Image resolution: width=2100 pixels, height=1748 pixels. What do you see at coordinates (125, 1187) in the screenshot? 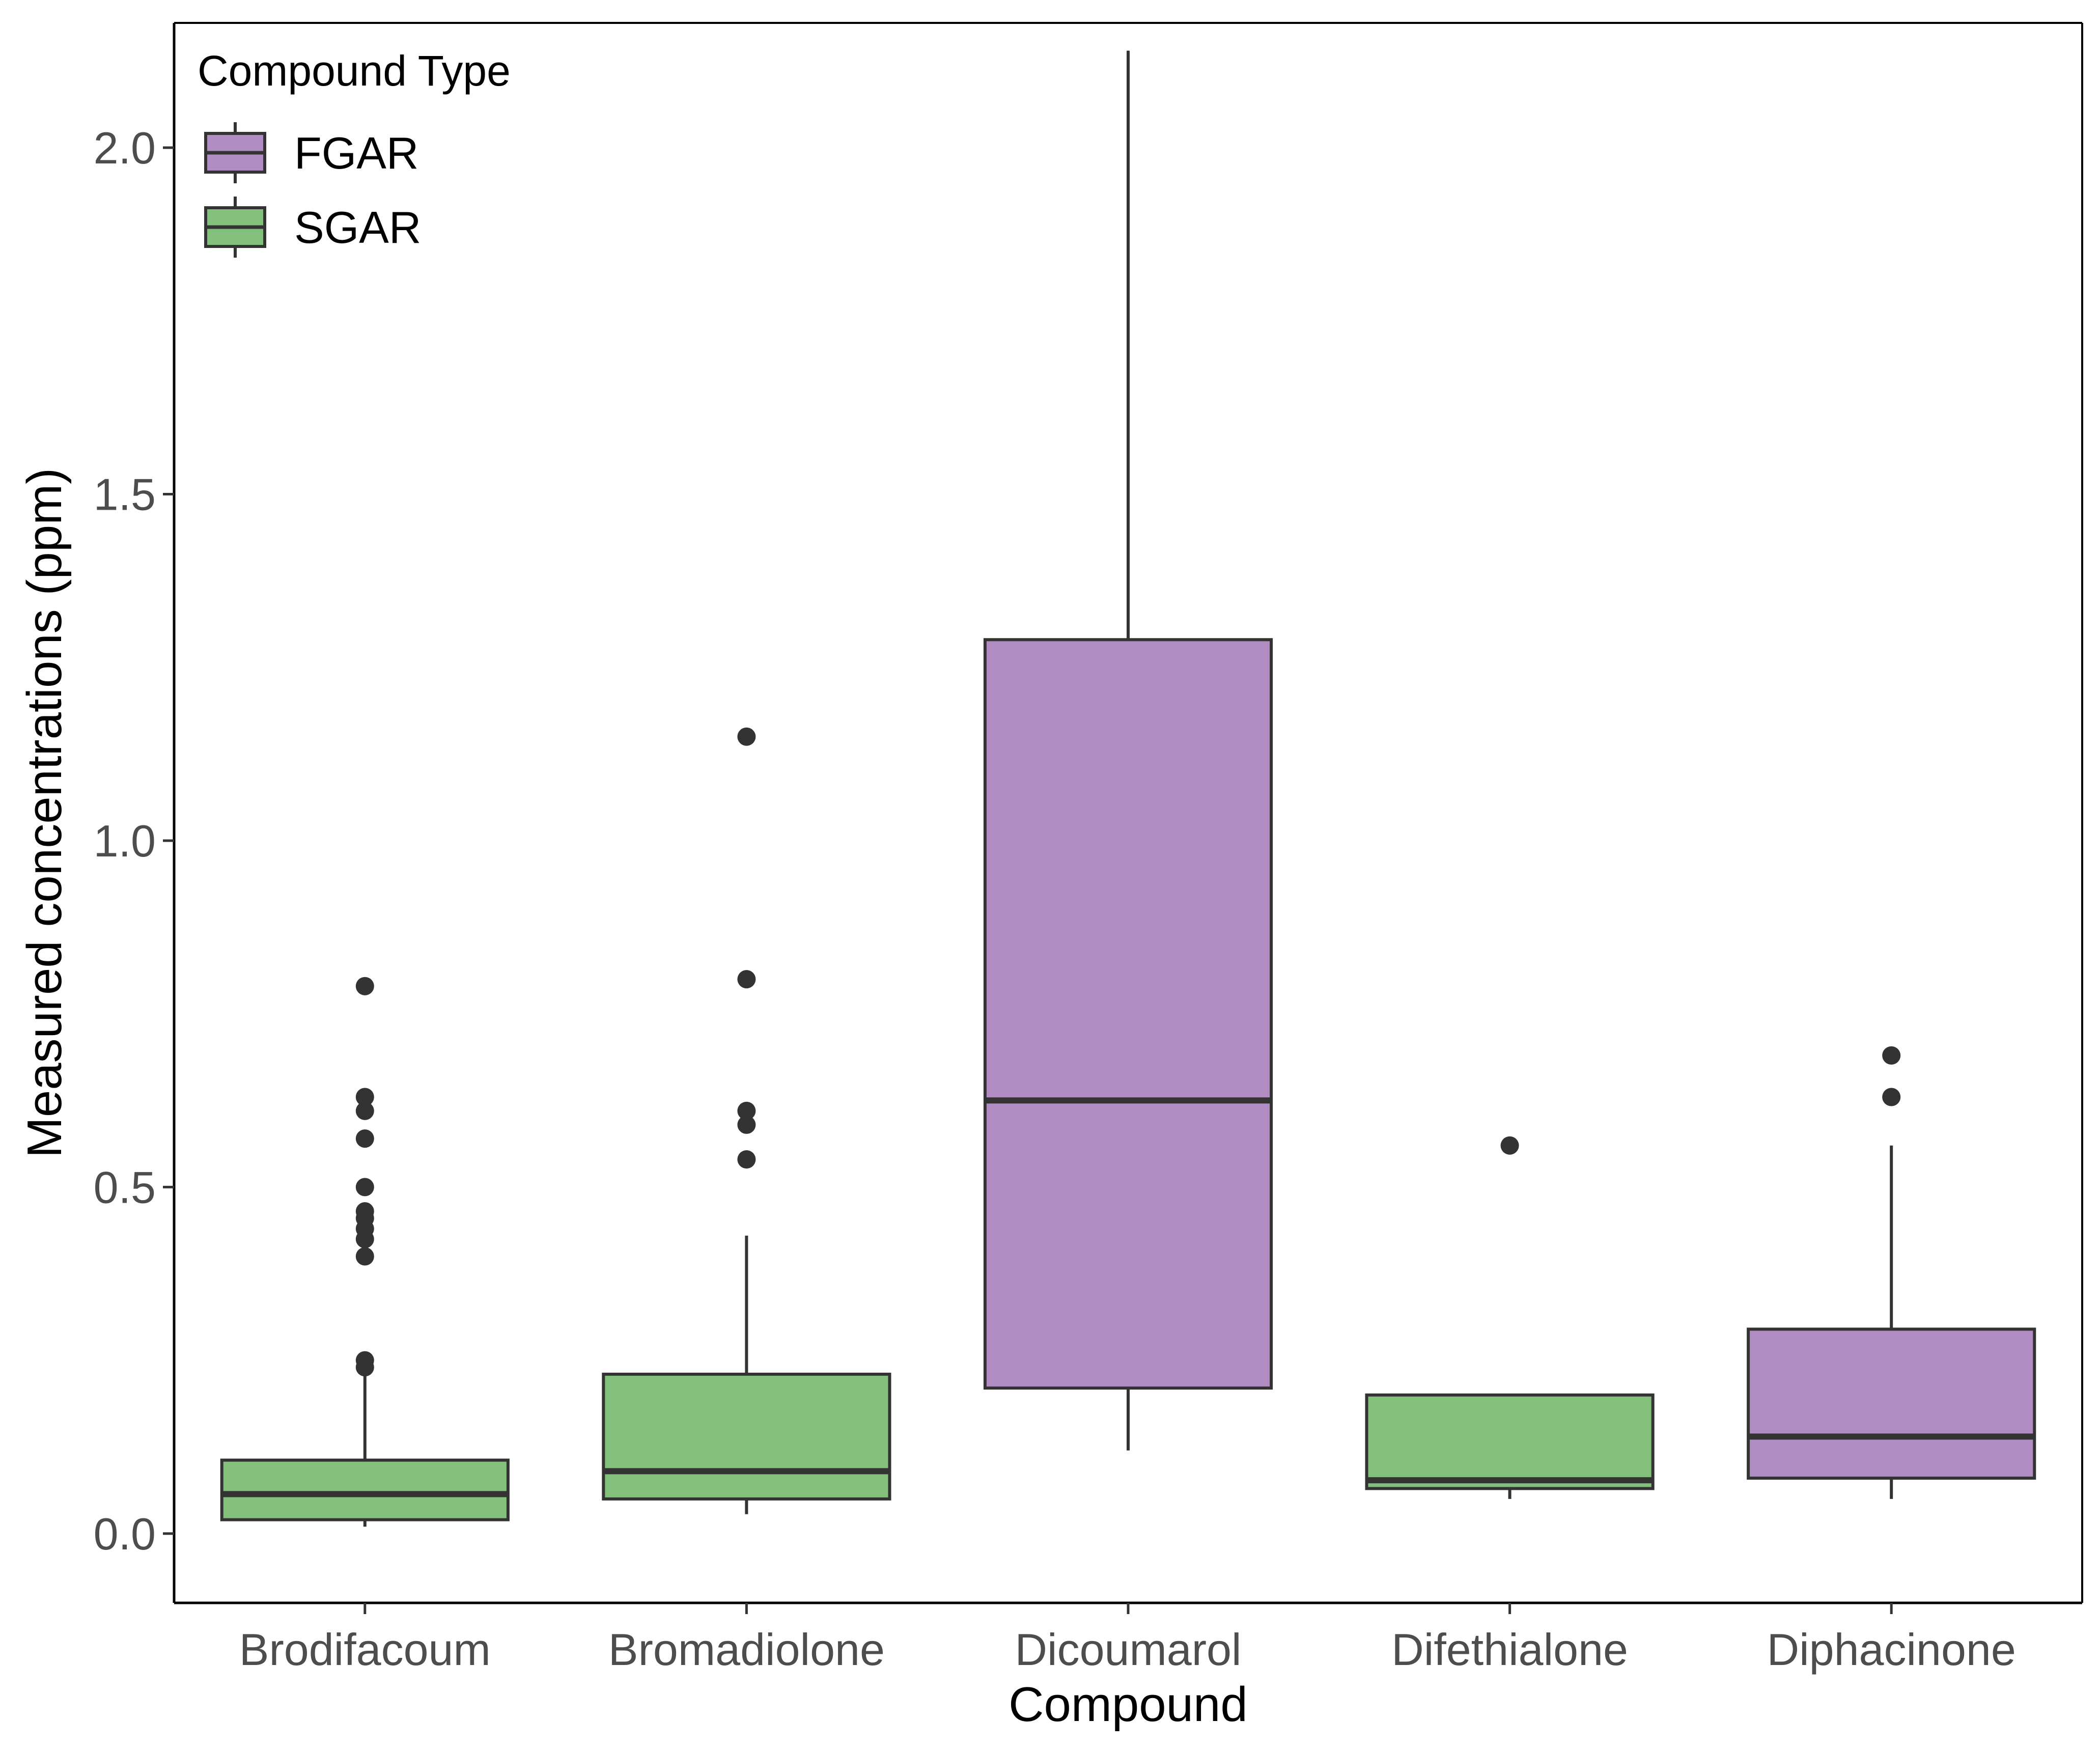
I see `y-tick-label: 0.5` at bounding box center [125, 1187].